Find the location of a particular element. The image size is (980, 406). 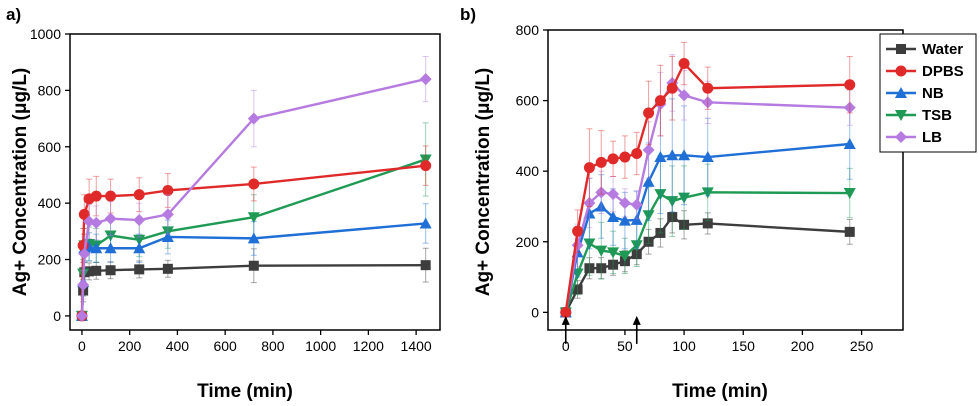

x-tick-label: 400 is located at coordinates (178, 346).